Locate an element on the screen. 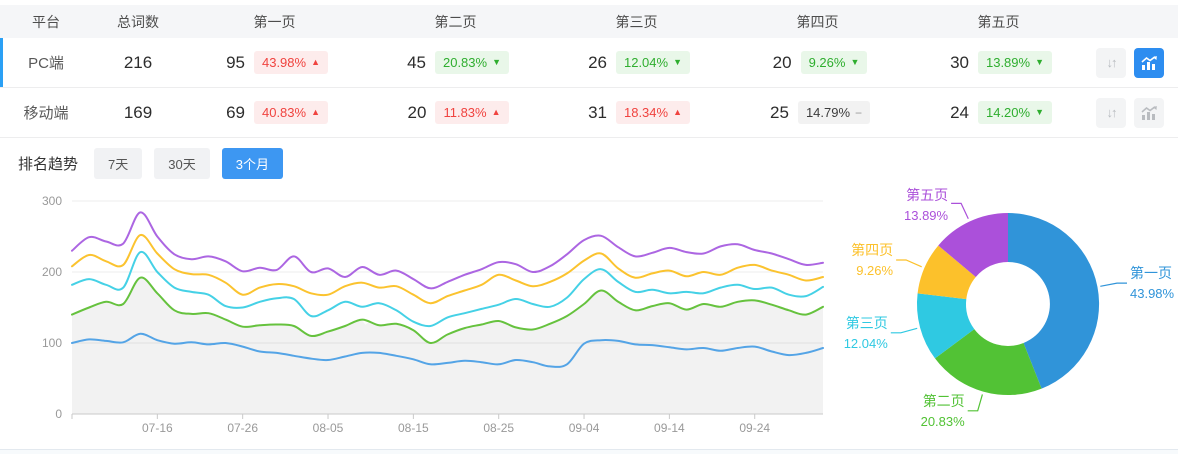 The width and height of the screenshot is (1178, 454). donut-label-line-第四页 is located at coordinates (909, 263).